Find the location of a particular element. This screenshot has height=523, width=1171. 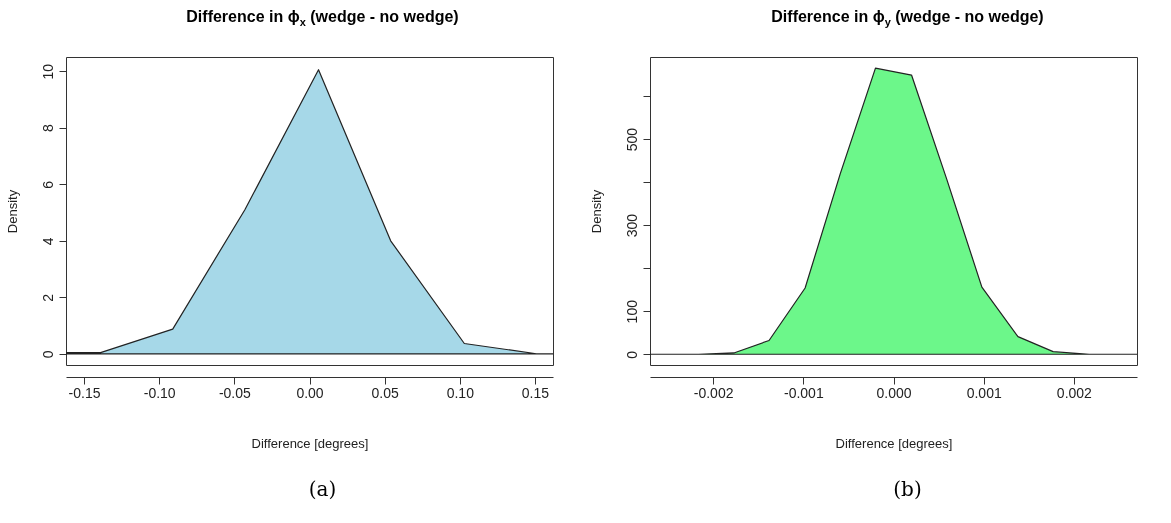

y-tick-label: 8 is located at coordinates (47, 128).